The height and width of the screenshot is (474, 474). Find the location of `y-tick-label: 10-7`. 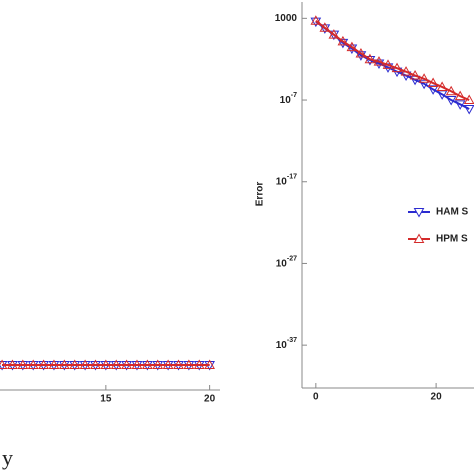

y-tick-label: 10-7 is located at coordinates (288, 99).